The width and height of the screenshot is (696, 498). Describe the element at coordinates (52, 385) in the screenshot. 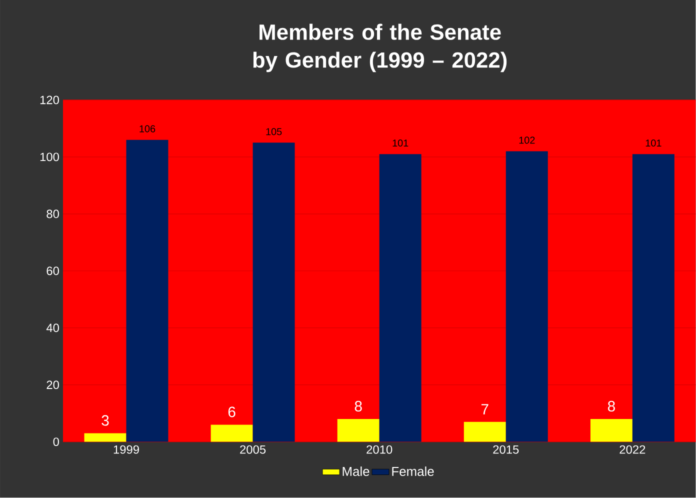

I see `y-tick-label: 20` at that location.